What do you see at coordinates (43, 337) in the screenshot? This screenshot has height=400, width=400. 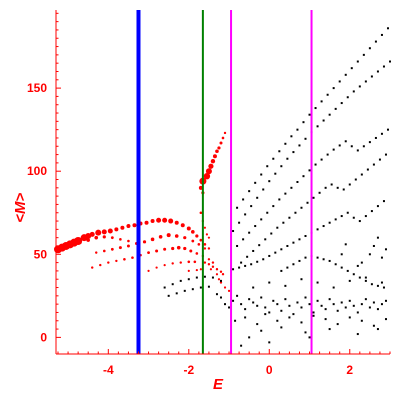 I see `y-tick-label: 0` at bounding box center [43, 337].